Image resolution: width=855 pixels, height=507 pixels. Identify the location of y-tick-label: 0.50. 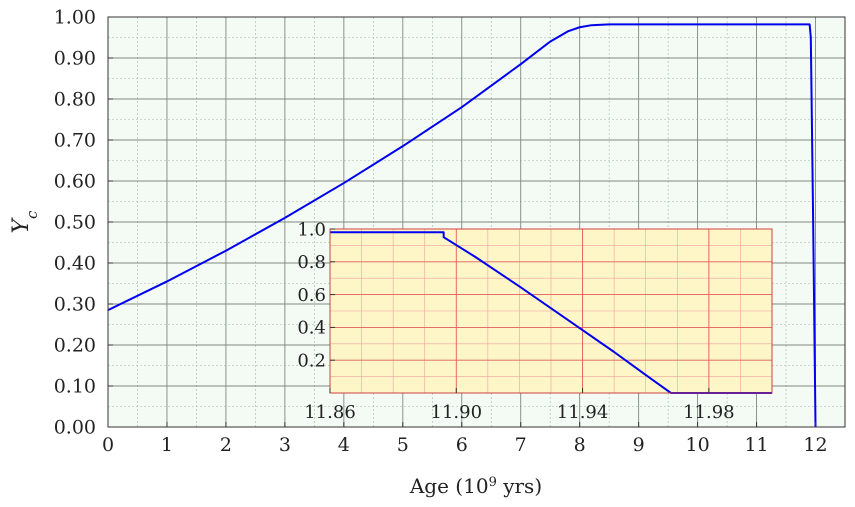
(75, 223).